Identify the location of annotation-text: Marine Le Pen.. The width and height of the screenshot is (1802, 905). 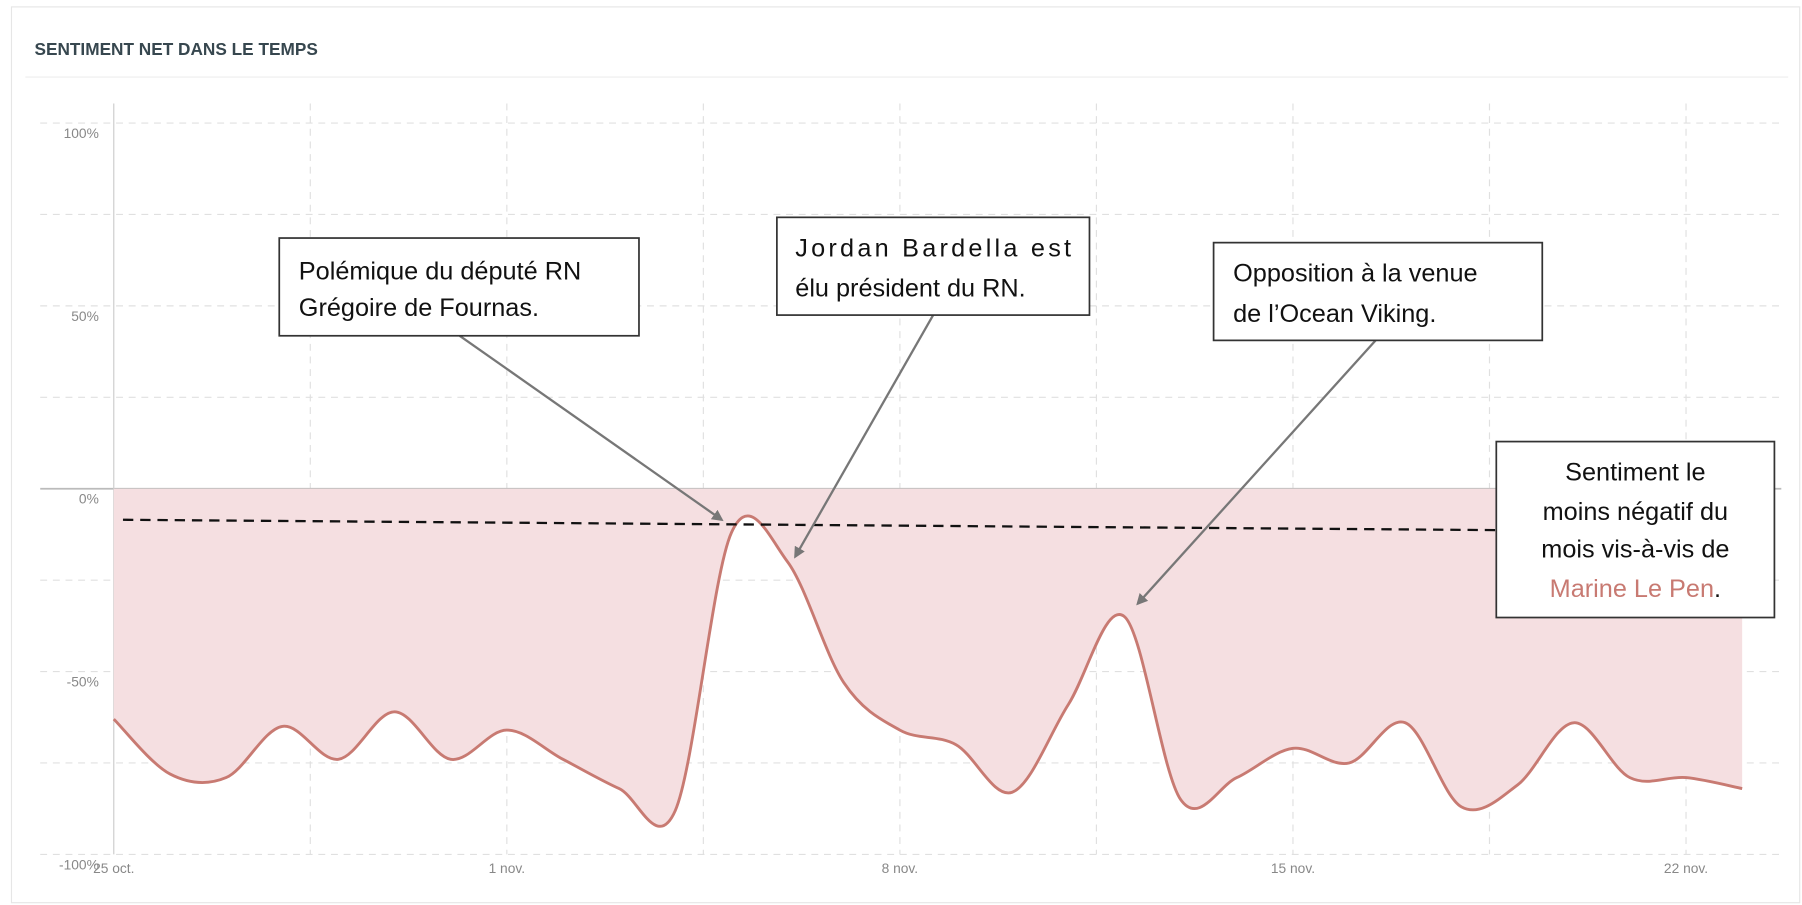
(1635, 589).